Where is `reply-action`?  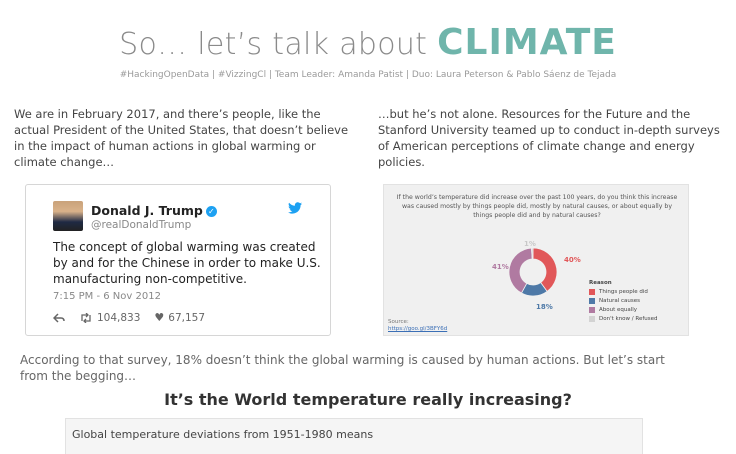 reply-action is located at coordinates (59, 317).